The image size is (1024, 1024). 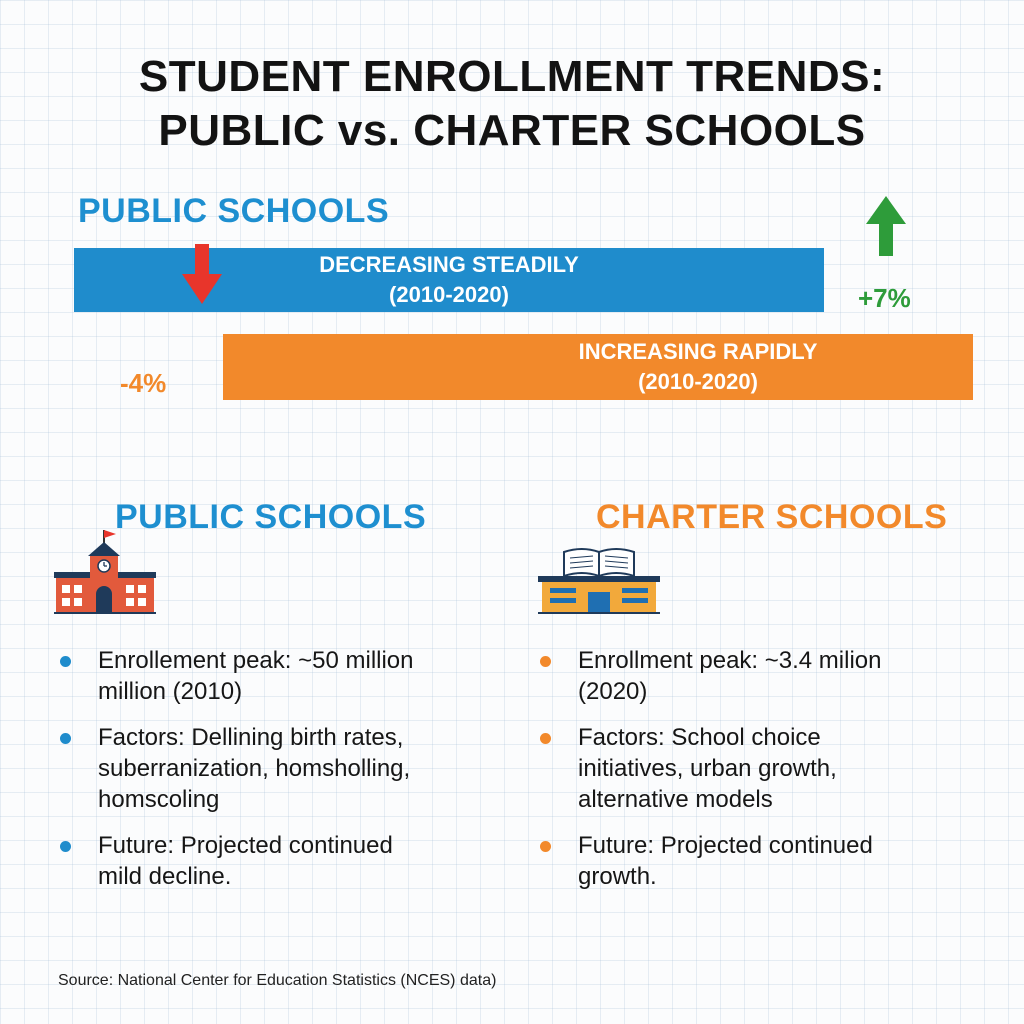 What do you see at coordinates (165, 876) in the screenshot?
I see `bullet-line: mild decline.` at bounding box center [165, 876].